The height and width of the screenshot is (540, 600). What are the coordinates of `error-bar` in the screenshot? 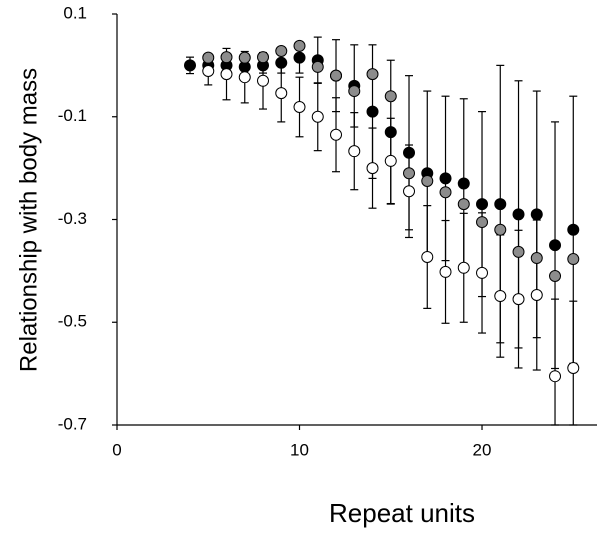 It's located at (555, 362).